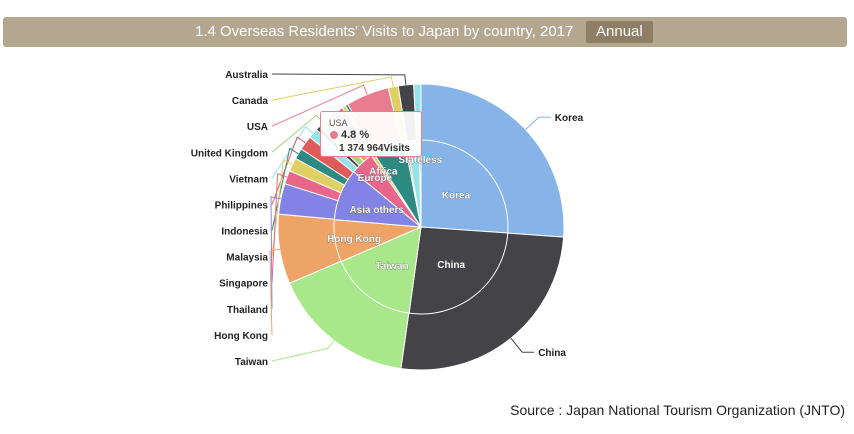  Describe the element at coordinates (376, 210) in the screenshot. I see `inner-label-asia-others: Asia others` at that location.